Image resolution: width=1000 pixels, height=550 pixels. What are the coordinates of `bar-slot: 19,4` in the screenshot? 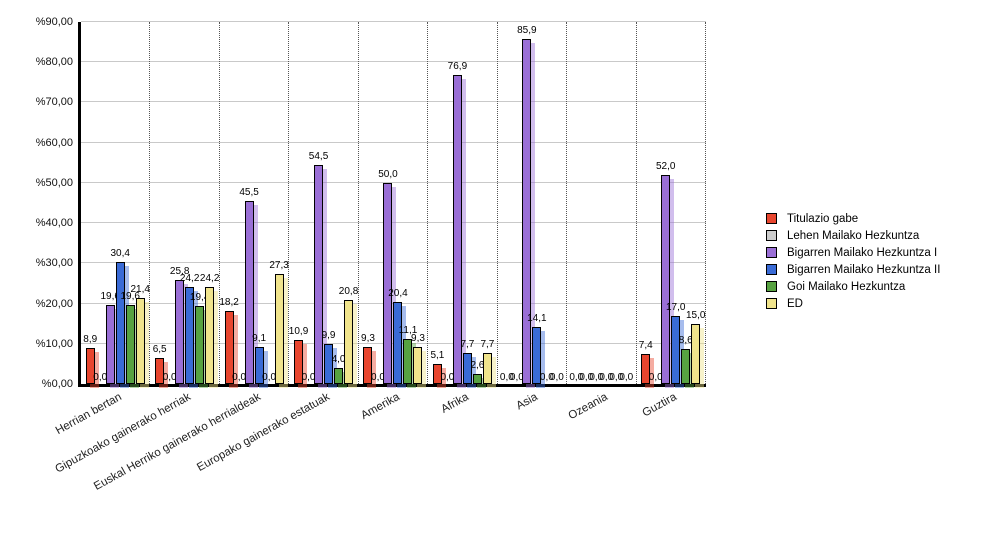 It's located at (199, 203).